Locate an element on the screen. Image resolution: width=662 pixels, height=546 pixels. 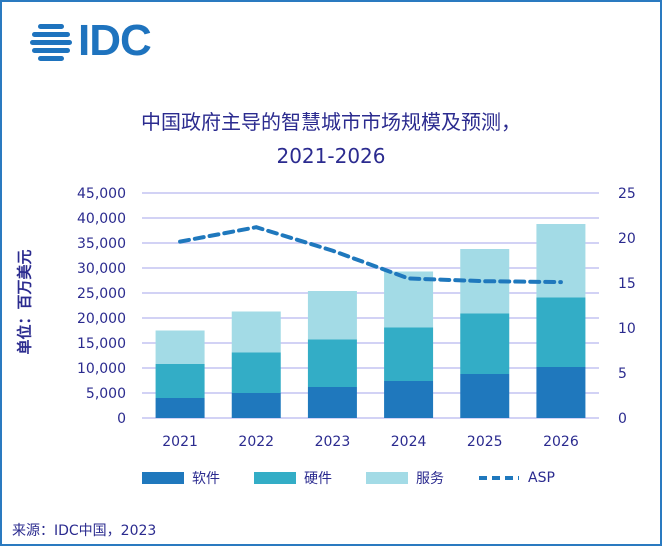
legend-item-asp: ASP is located at coordinates (516, 478).